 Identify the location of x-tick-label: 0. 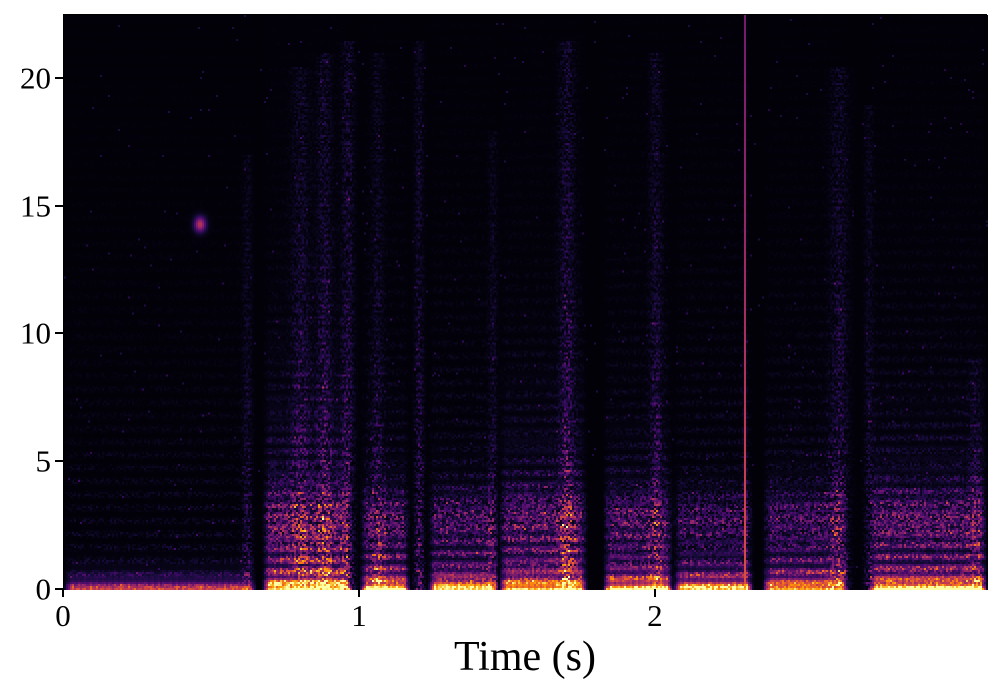
(63, 615).